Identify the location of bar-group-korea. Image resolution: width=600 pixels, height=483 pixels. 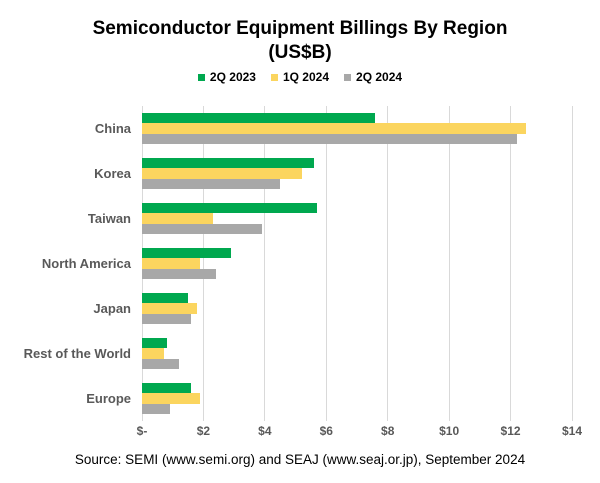
(357, 173).